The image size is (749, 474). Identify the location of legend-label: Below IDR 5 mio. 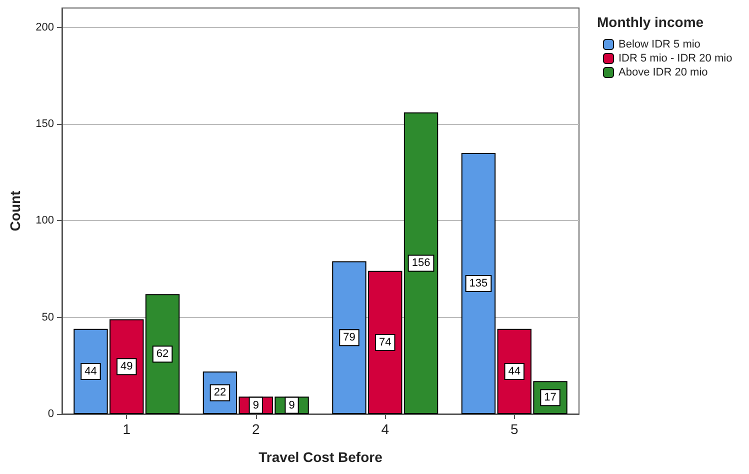
(659, 44).